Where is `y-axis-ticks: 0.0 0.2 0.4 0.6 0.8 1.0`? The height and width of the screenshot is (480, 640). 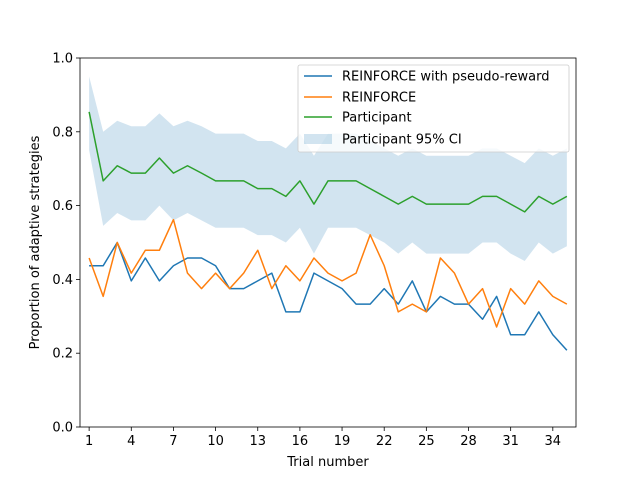 y-axis-ticks: 0.0 0.2 0.4 0.6 0.8 1.0 is located at coordinates (66, 244).